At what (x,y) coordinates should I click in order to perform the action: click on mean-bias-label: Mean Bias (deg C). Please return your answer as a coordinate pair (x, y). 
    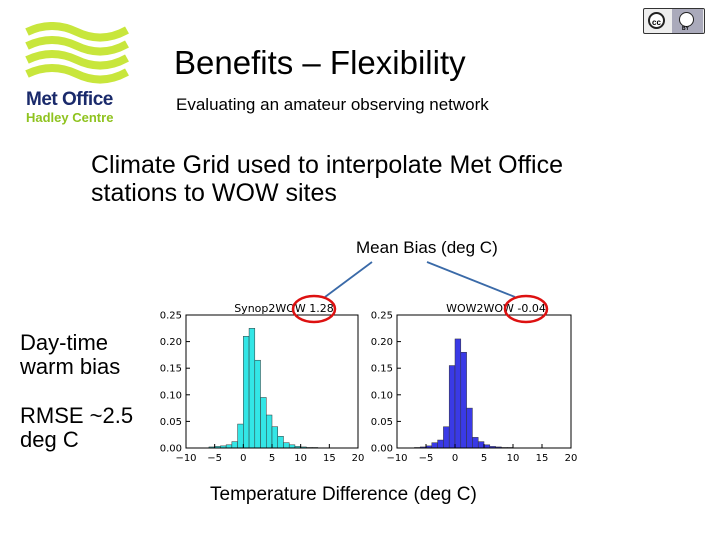
    Looking at the image, I should click on (427, 247).